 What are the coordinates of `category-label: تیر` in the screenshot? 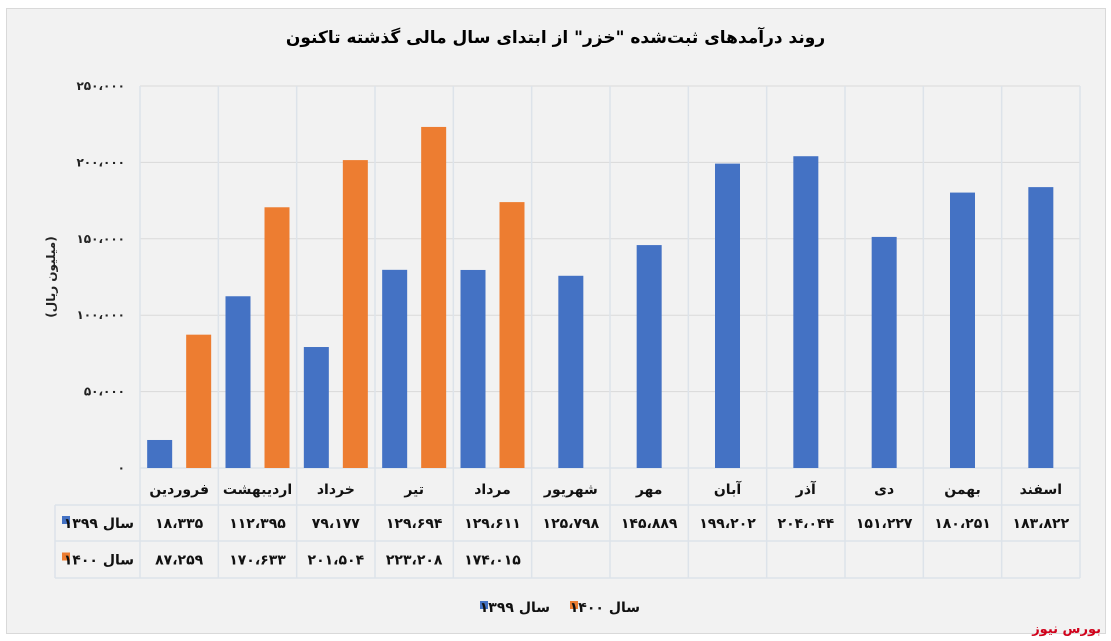 It's located at (413, 490).